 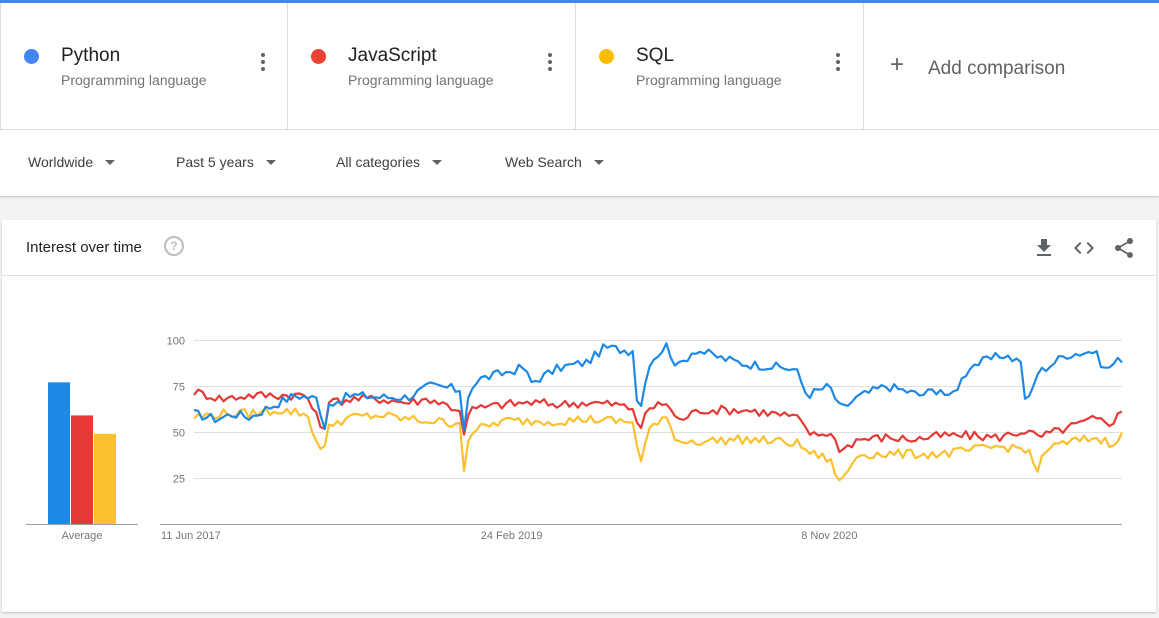 What do you see at coordinates (179, 434) in the screenshot?
I see `y-tick-label: 50` at bounding box center [179, 434].